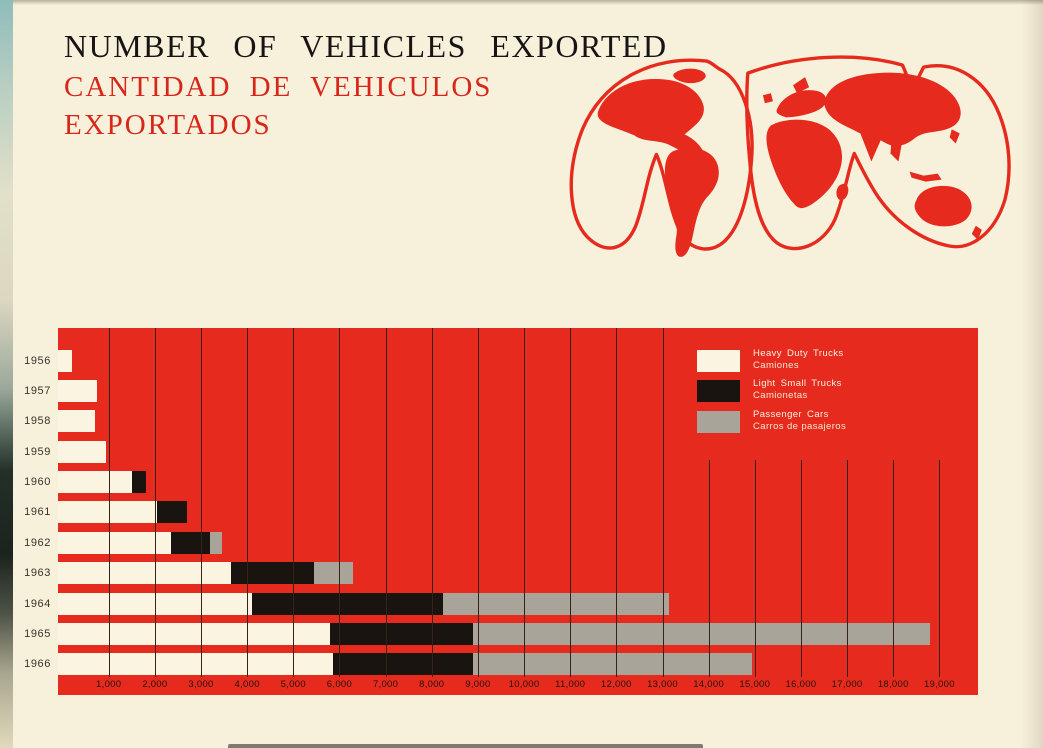 This screenshot has width=1043, height=748. What do you see at coordinates (652, 119) in the screenshot?
I see `map-north-america` at bounding box center [652, 119].